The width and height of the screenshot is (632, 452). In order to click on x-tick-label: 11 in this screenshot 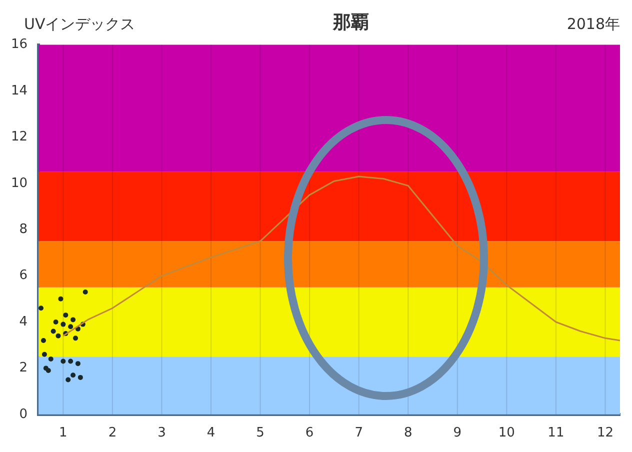, I will do `click(556, 433)`.